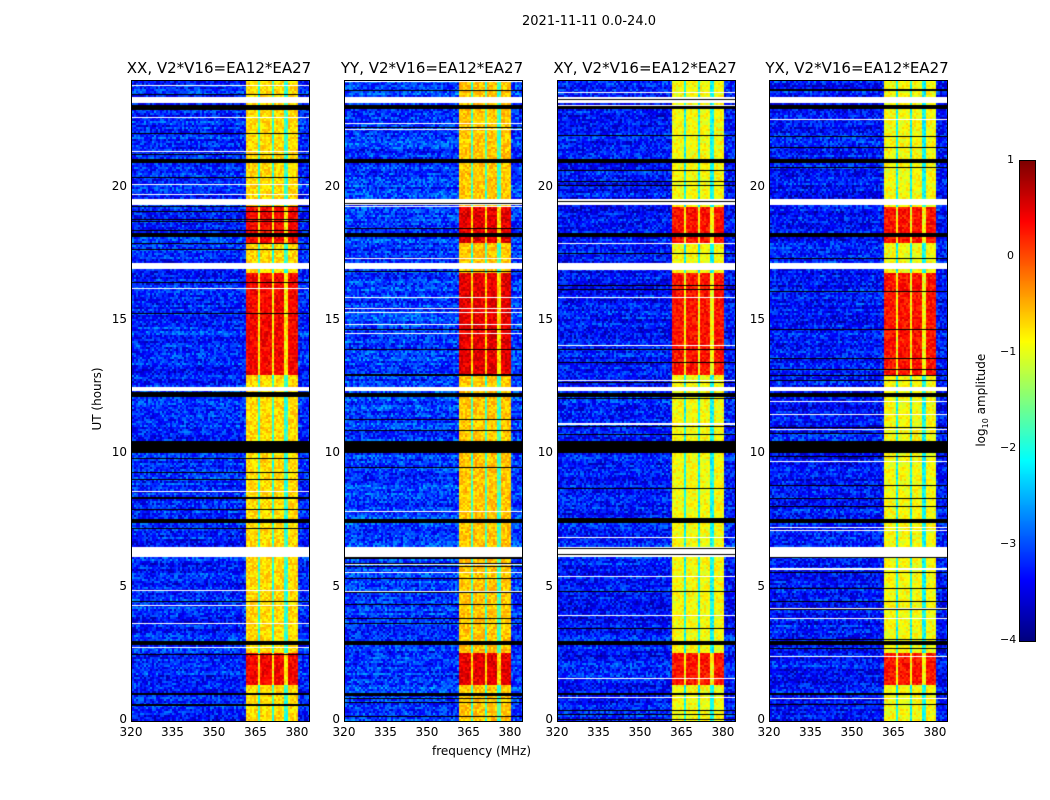 The height and width of the screenshot is (800, 1050). I want to click on colorbar-tick-label: −4, so click(1008, 639).